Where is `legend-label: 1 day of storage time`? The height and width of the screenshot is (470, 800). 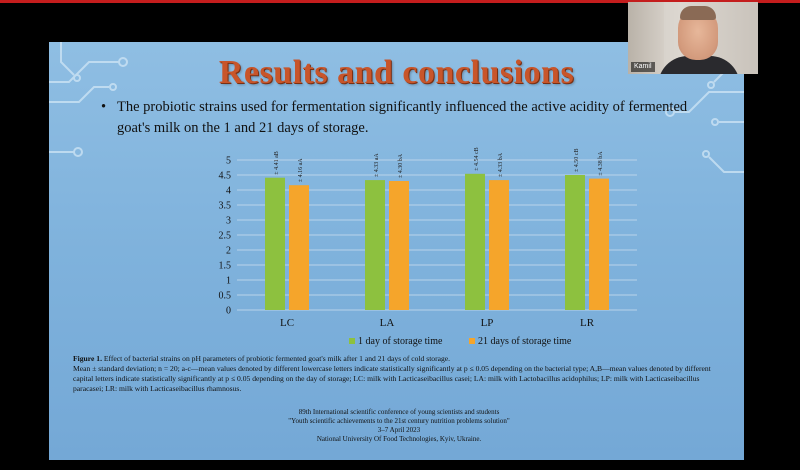
legend-label: 1 day of storage time is located at coordinates (400, 341).